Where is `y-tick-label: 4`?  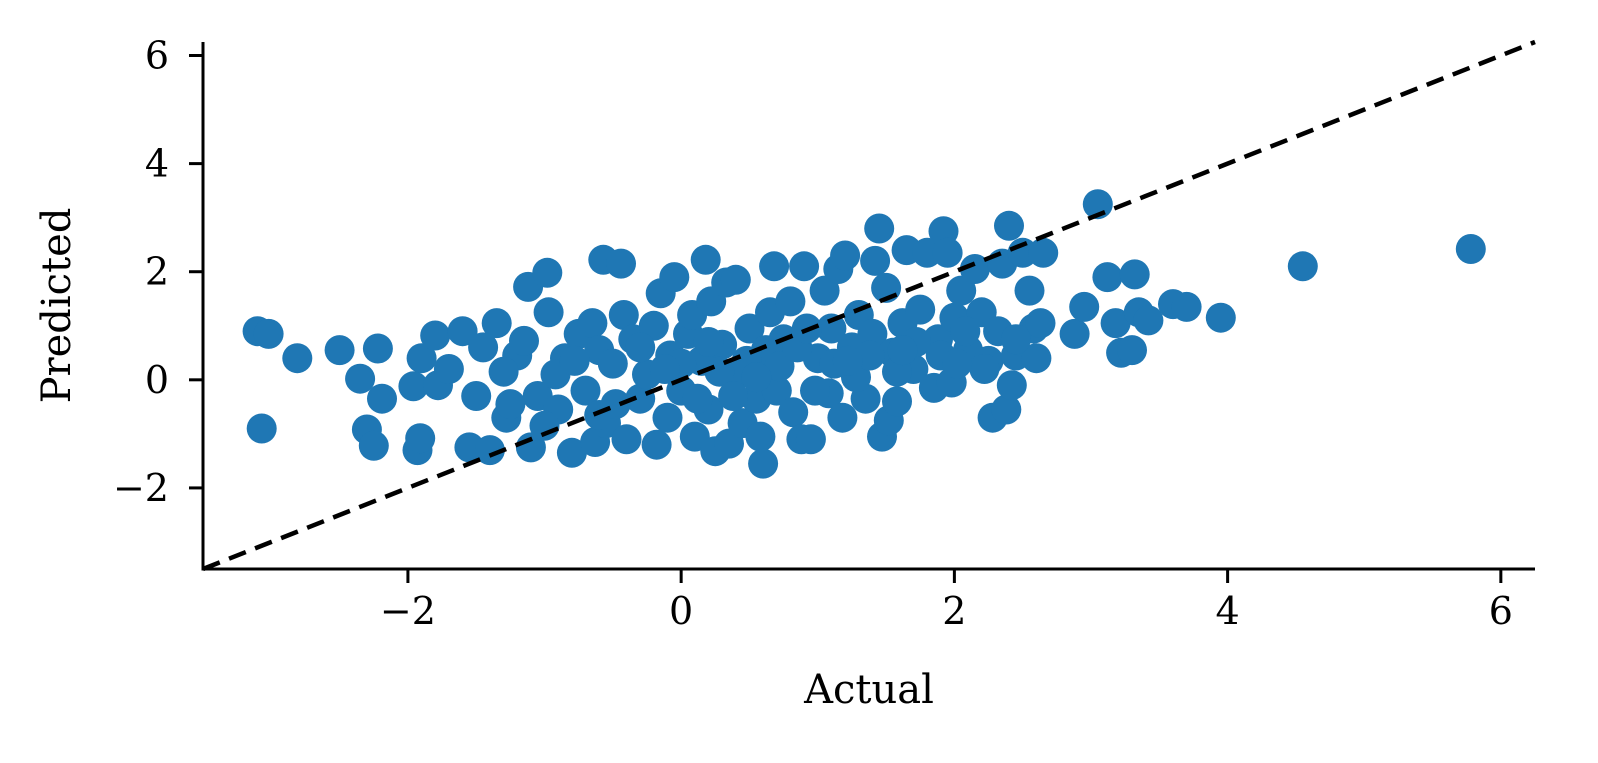
y-tick-label: 4 is located at coordinates (157, 164).